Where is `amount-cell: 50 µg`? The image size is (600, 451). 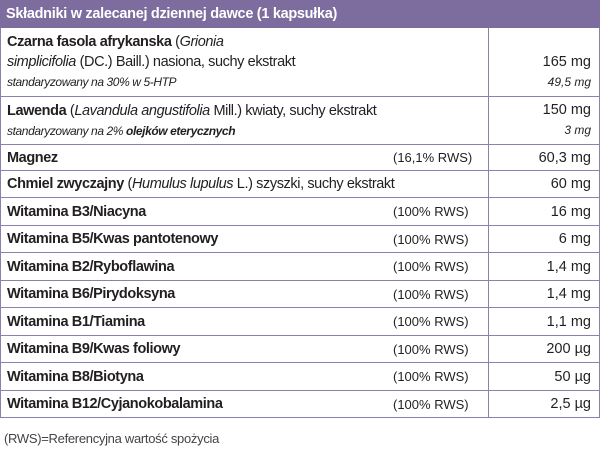
amount-cell: 50 µg is located at coordinates (544, 376).